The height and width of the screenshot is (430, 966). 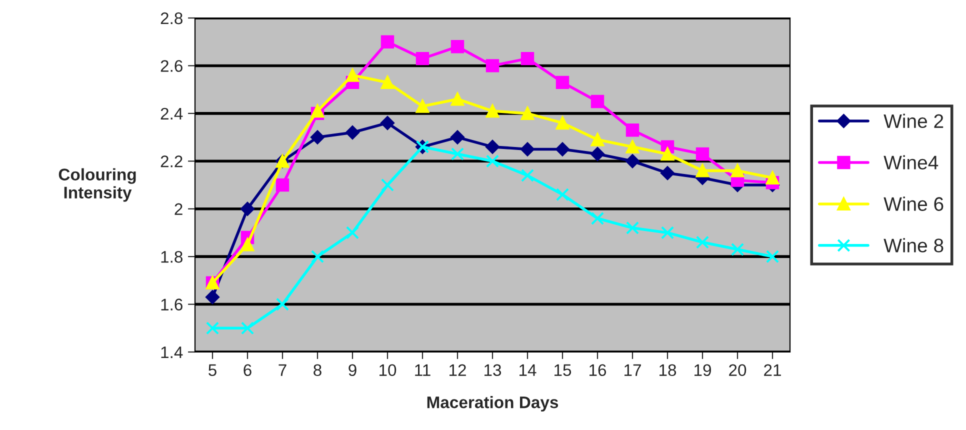 I want to click on x-tick-label: 7, so click(x=282, y=370).